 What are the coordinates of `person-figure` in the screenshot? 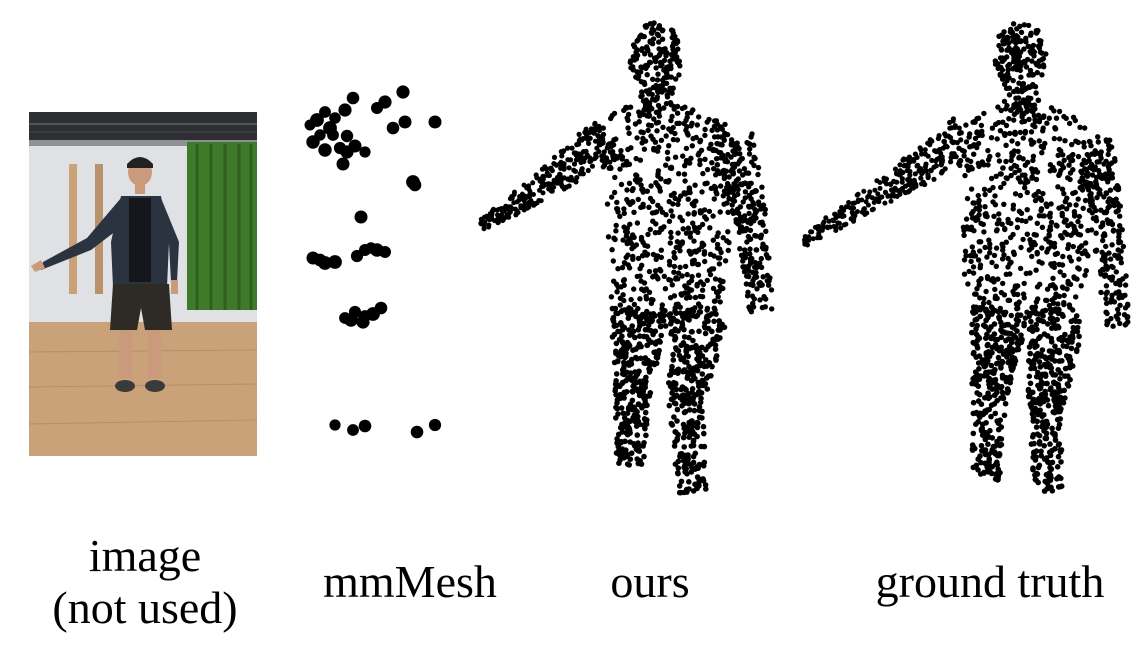 It's located at (105, 274).